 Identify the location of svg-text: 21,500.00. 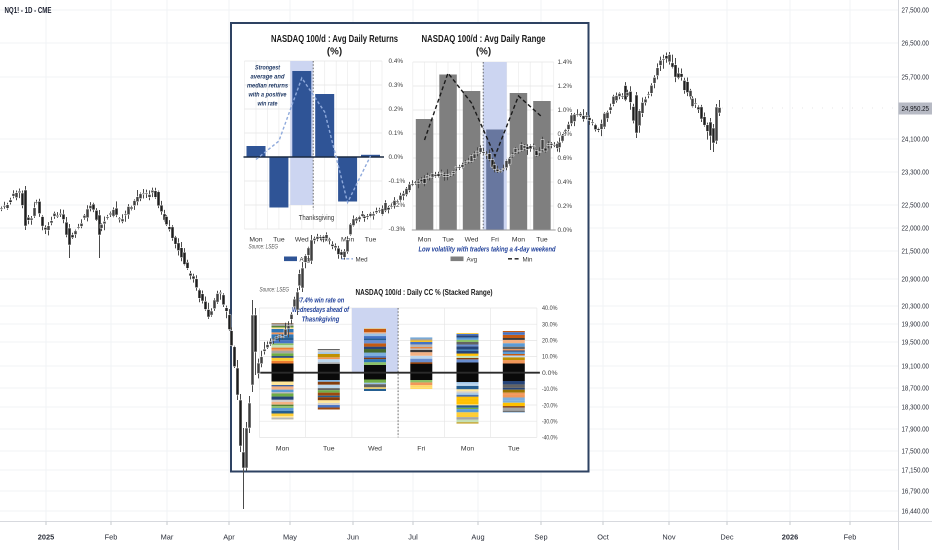
(916, 251).